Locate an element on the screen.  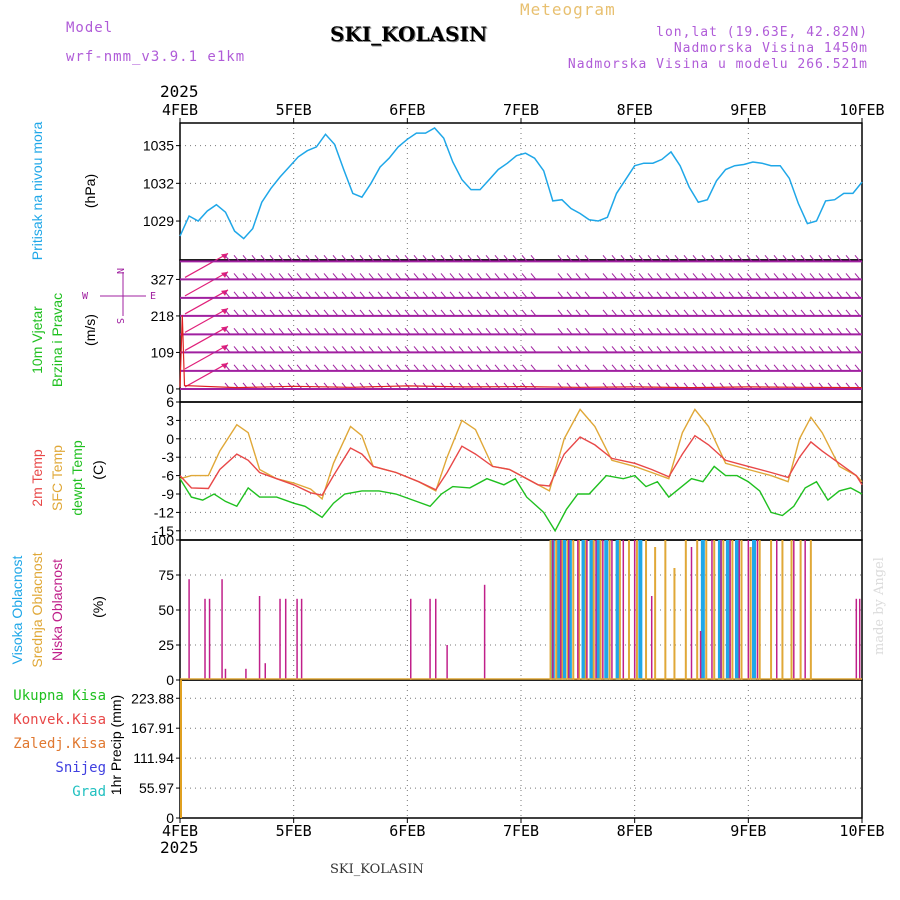
x-tick-label-bottom: 5FEB is located at coordinates (294, 831).